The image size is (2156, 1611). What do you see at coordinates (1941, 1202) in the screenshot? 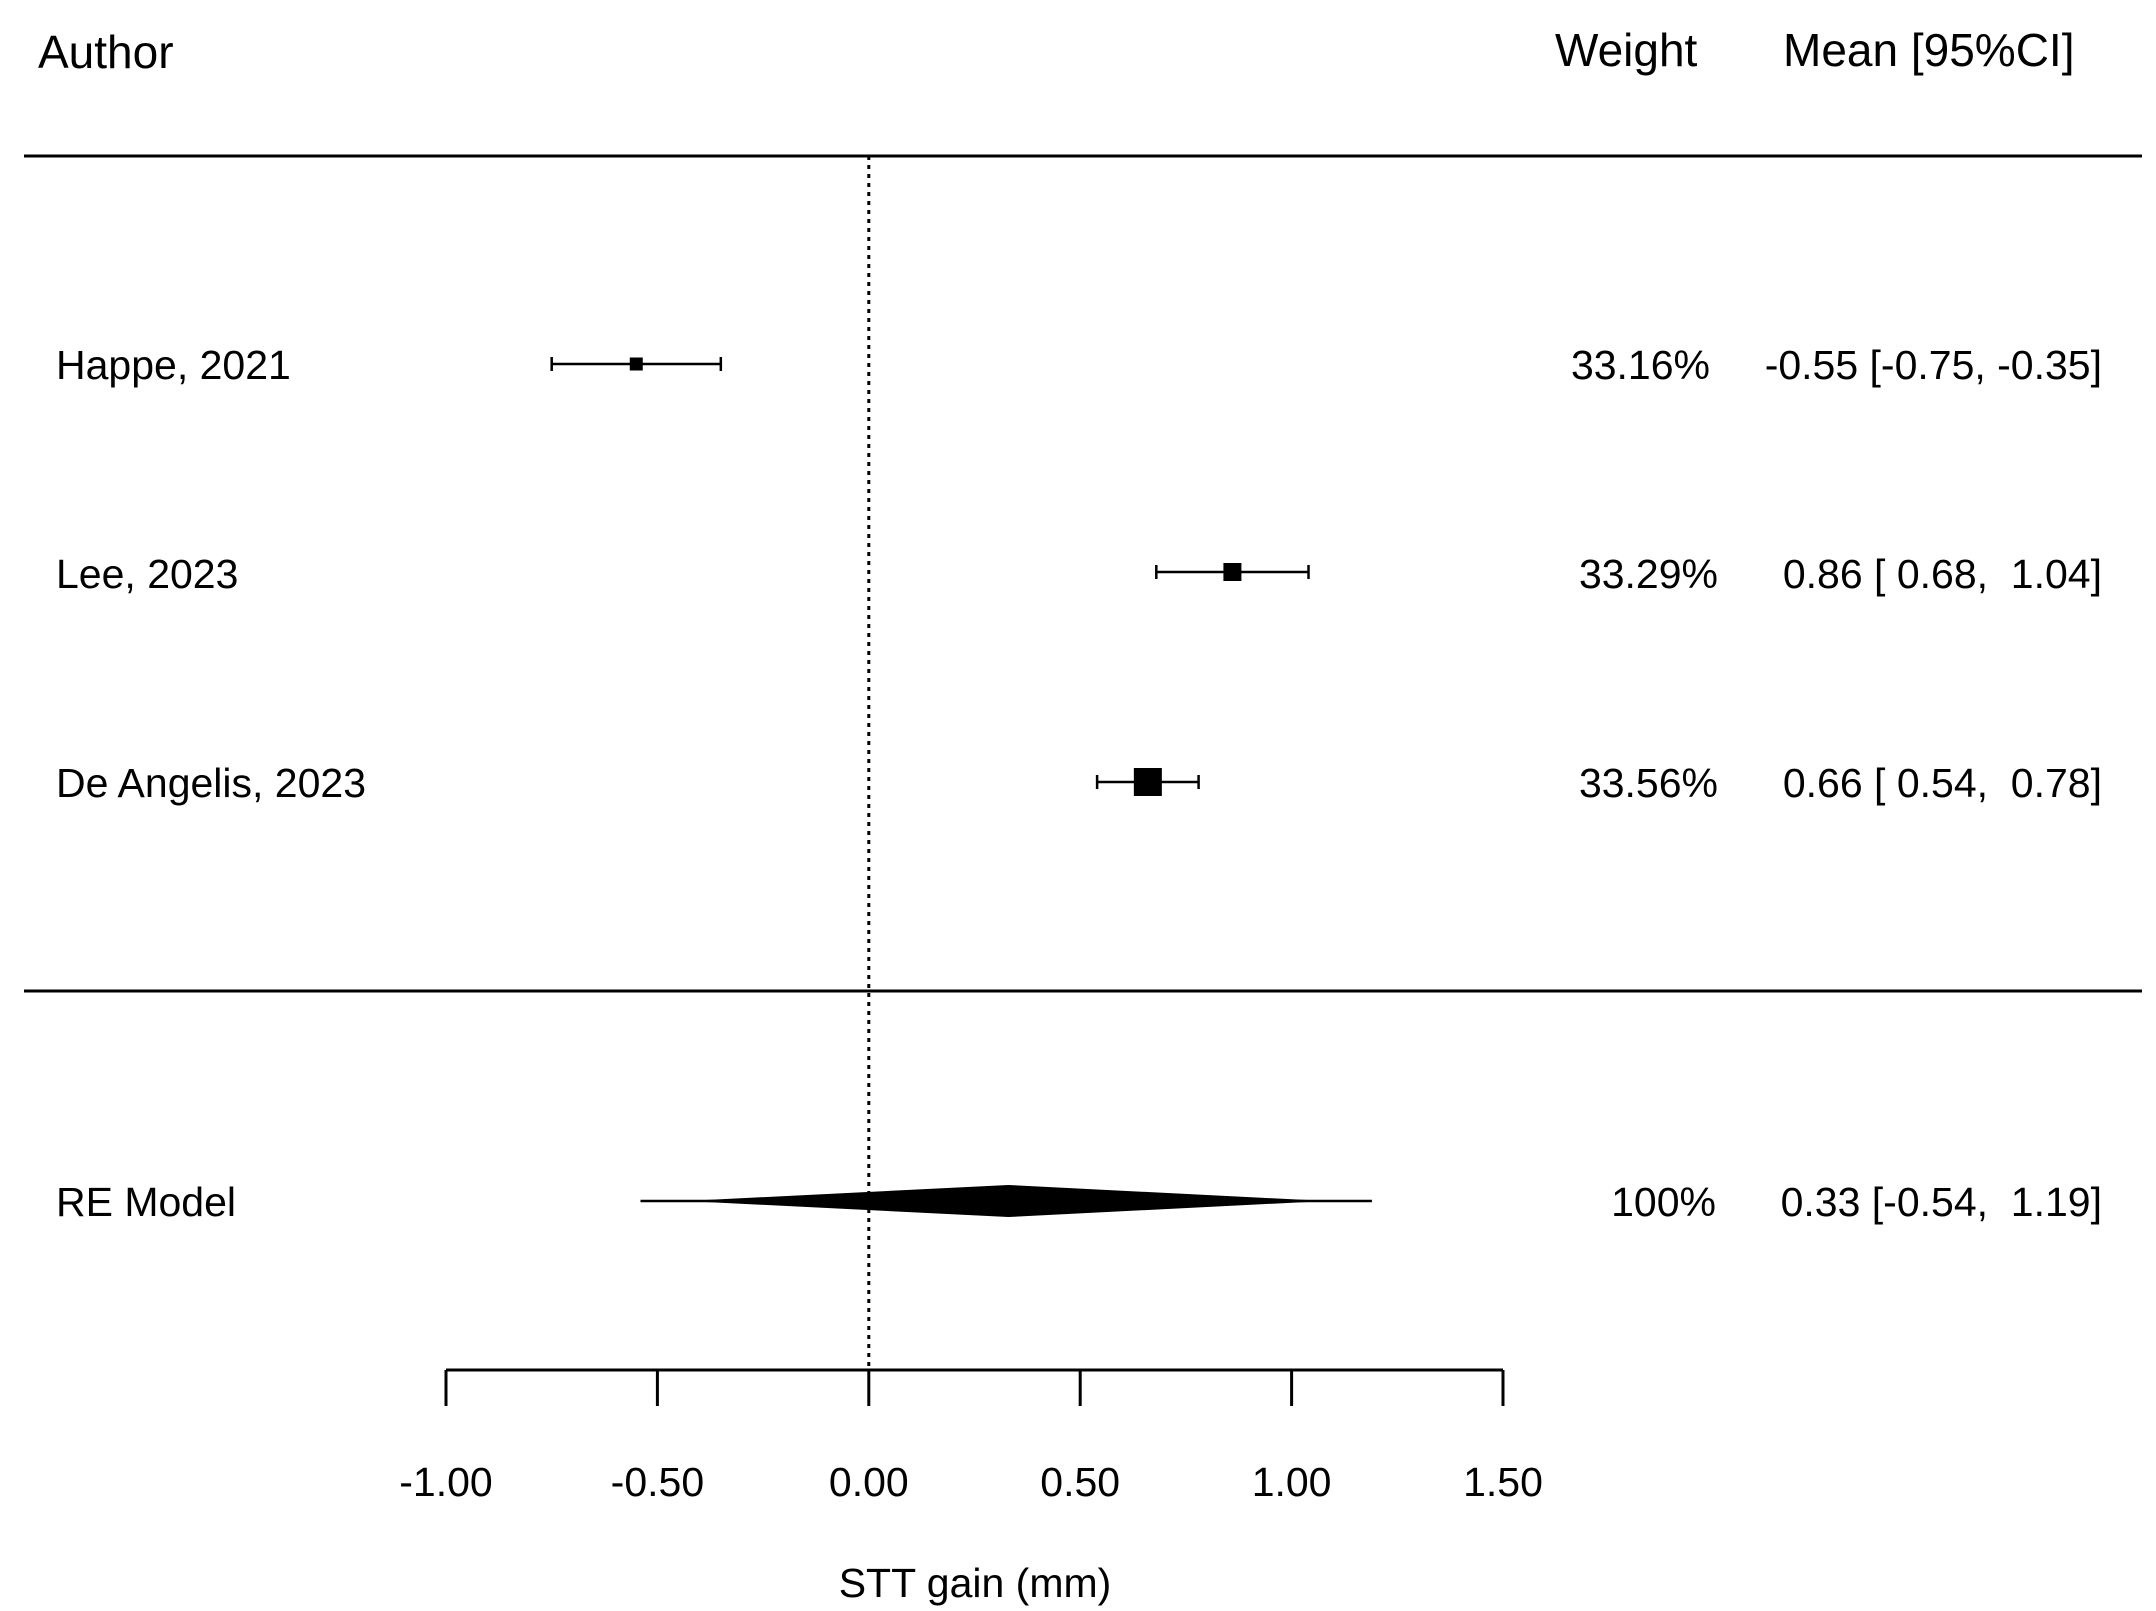
I see `summary-mean-ci: 0.33 [-0.54, 1.19]` at bounding box center [1941, 1202].